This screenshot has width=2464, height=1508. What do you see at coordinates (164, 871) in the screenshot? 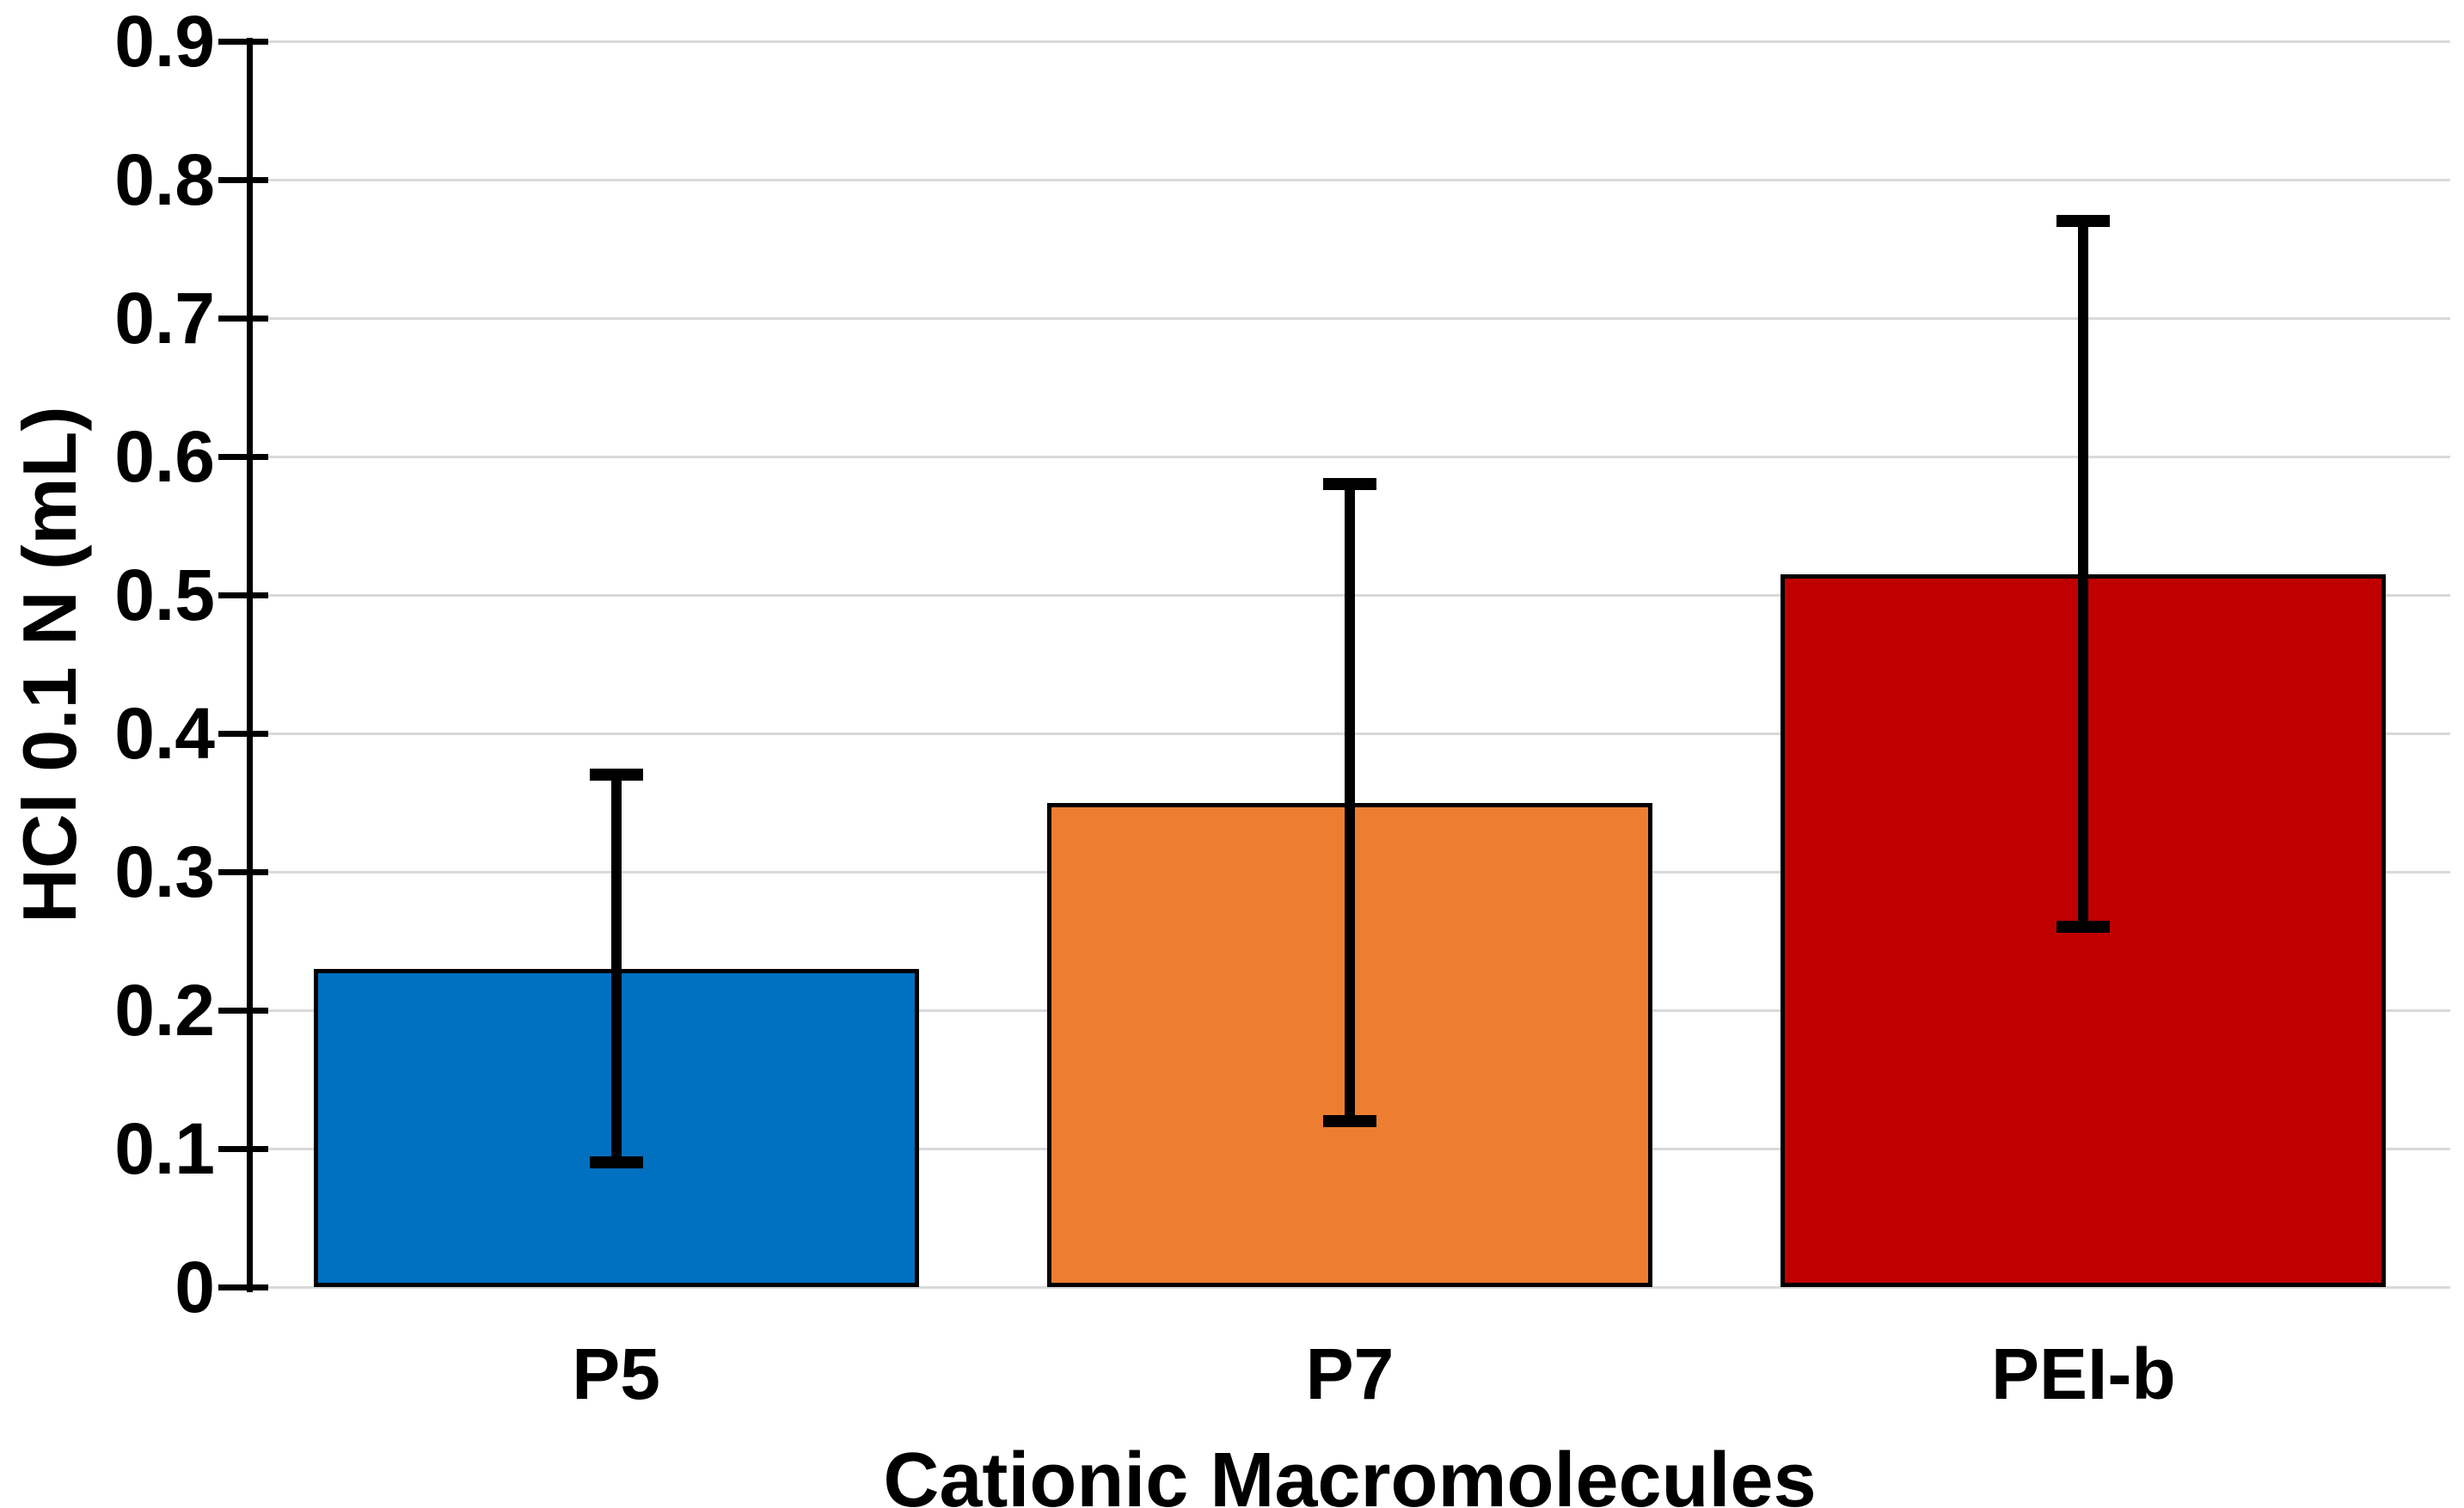
I see `y-tick-label-0.3: 0.3` at bounding box center [164, 871].